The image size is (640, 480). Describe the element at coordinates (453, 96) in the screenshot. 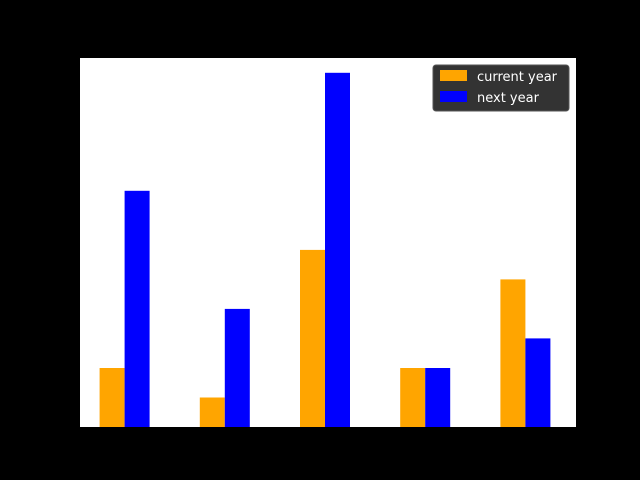

I see `legend-swatch-next-year` at that location.